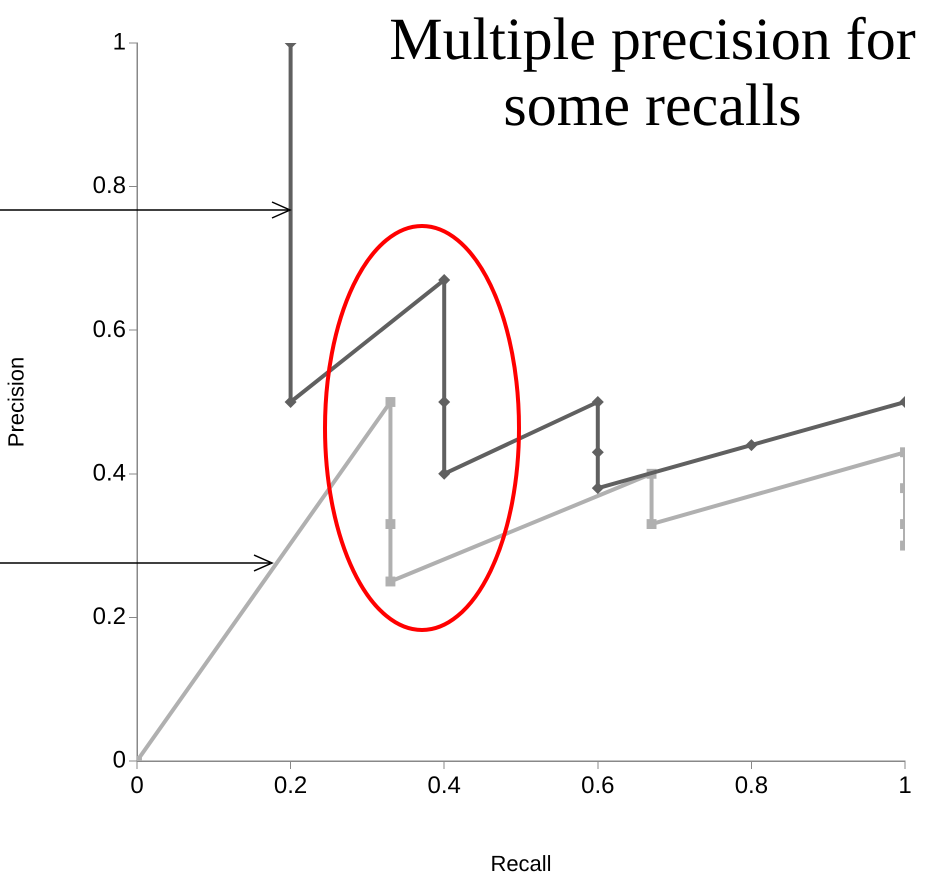  What do you see at coordinates (521, 863) in the screenshot?
I see `x-axis-title: Recall` at bounding box center [521, 863].